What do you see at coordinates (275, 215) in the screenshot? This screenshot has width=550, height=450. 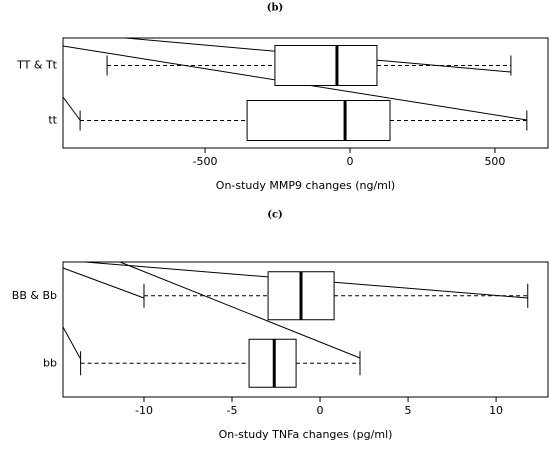 I see `chart-title: (c)` at bounding box center [275, 215].